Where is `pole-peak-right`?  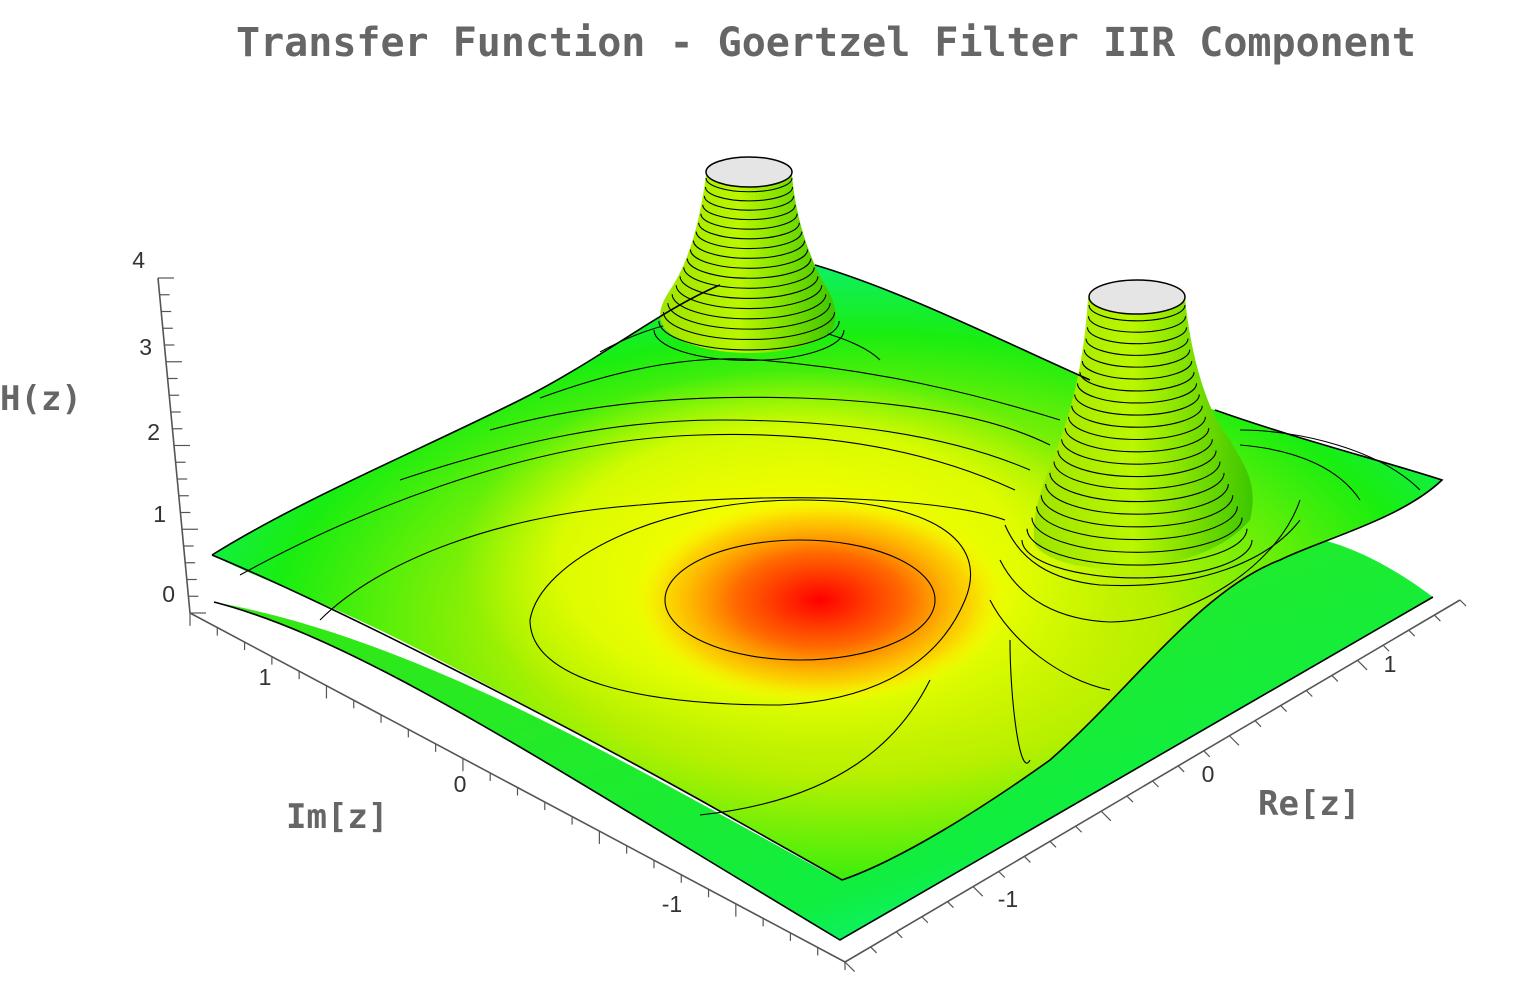
pole-peak-right is located at coordinates (1137, 429).